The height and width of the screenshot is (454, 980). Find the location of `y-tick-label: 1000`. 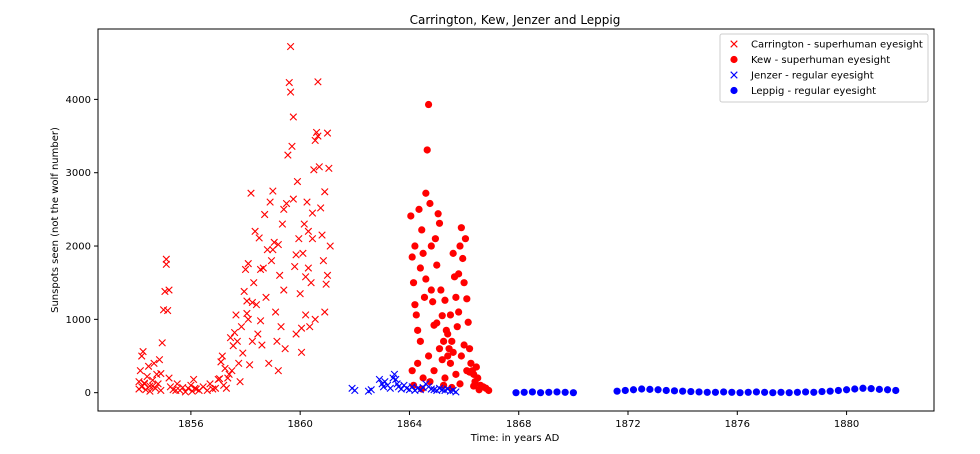

y-tick-label: 1000 is located at coordinates (78, 320).